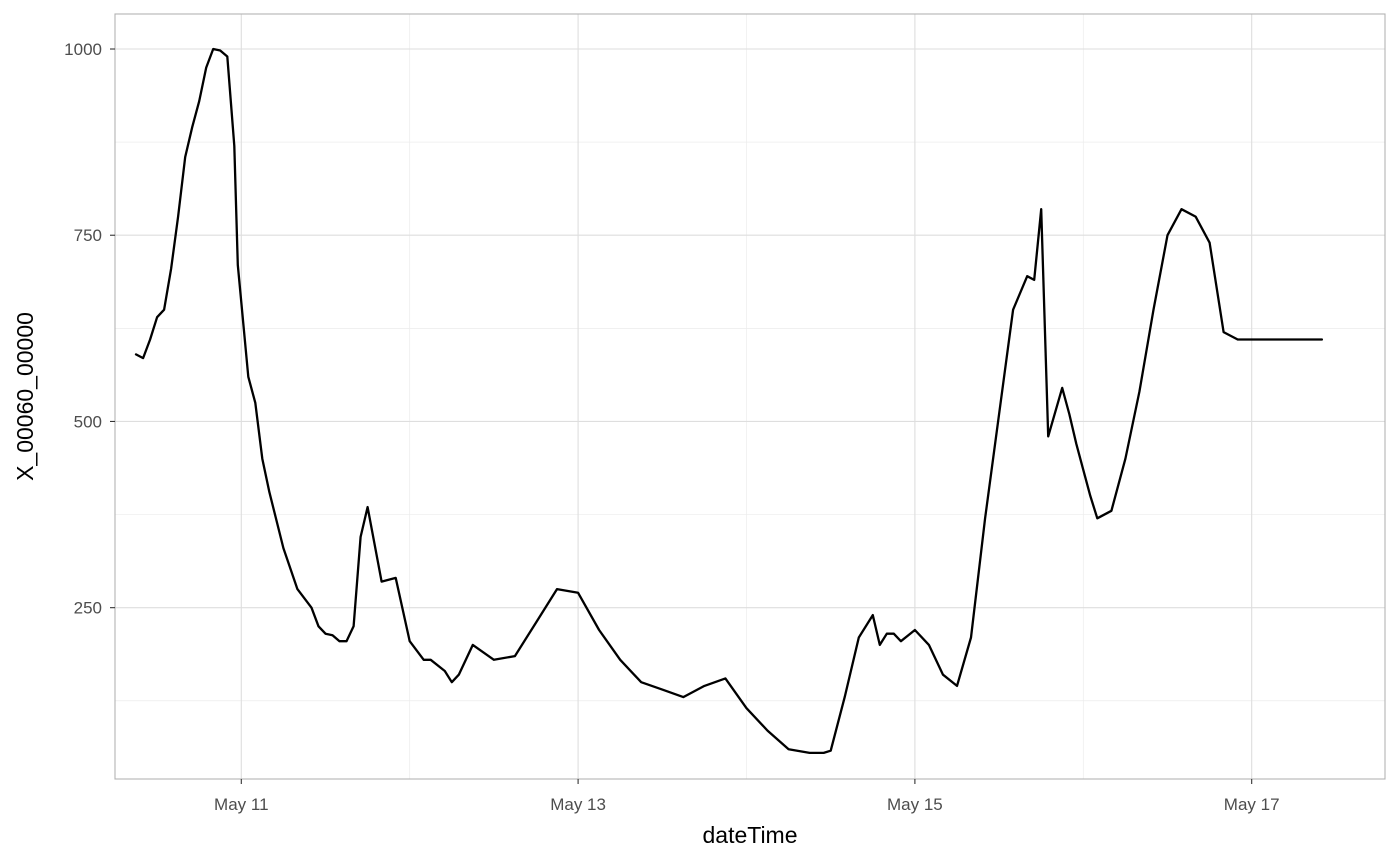 This screenshot has width=1400, height=865. Describe the element at coordinates (1252, 804) in the screenshot. I see `x-tick-label: May 17` at that location.